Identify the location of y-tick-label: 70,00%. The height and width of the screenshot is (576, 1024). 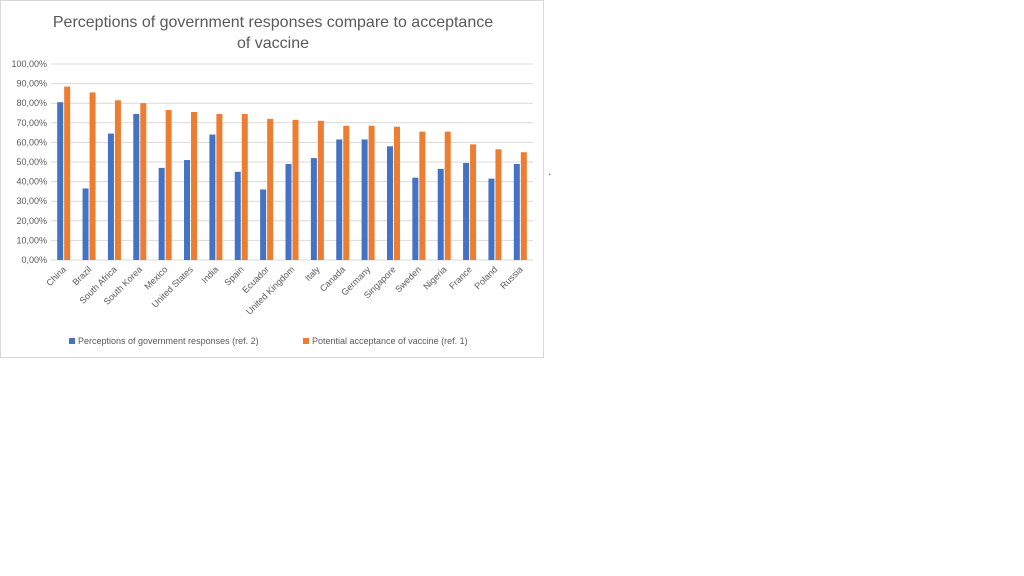
(31, 123).